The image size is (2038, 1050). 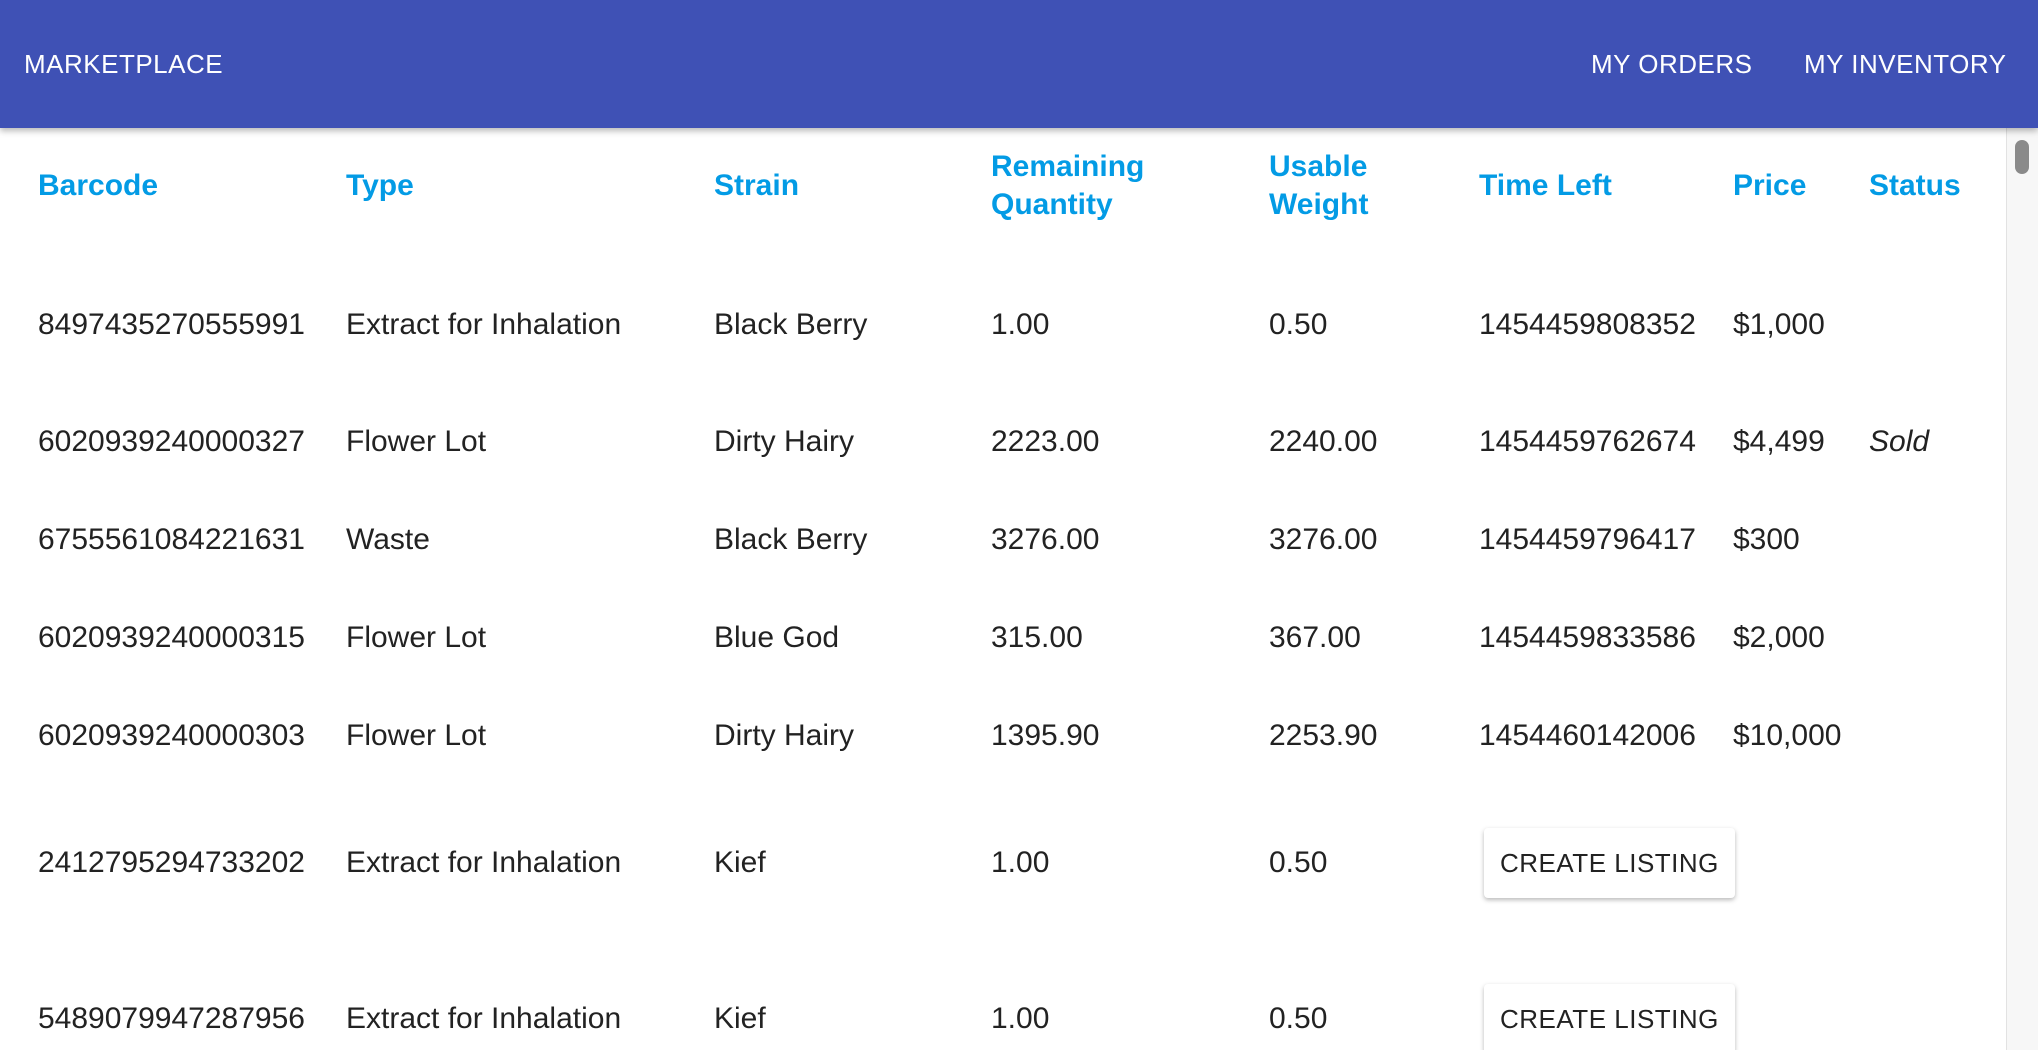 What do you see at coordinates (2022, 589) in the screenshot?
I see `vertical-scrollbar` at bounding box center [2022, 589].